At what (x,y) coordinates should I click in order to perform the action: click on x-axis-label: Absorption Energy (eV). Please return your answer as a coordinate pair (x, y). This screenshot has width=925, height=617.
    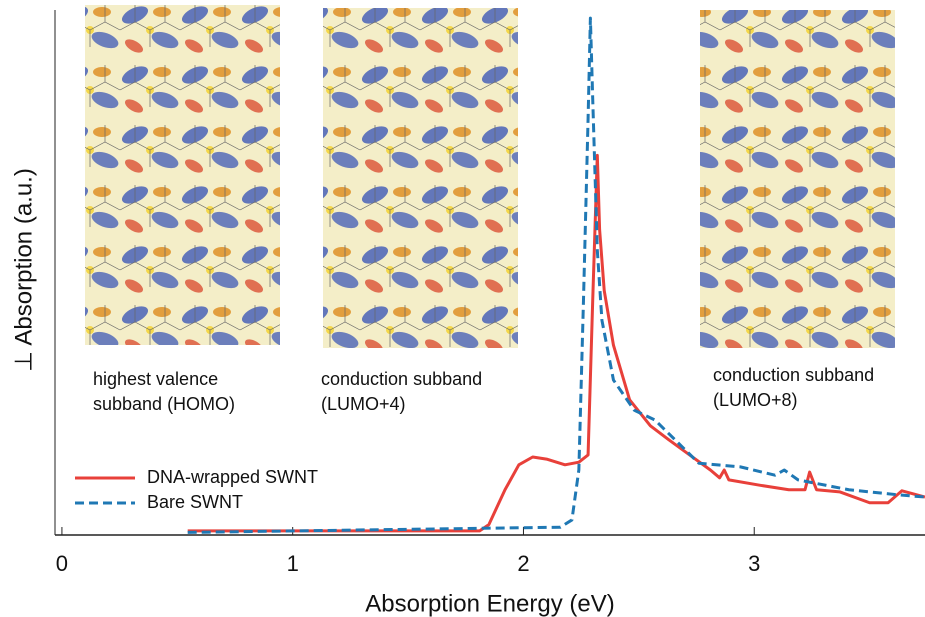
    Looking at the image, I should click on (489, 603).